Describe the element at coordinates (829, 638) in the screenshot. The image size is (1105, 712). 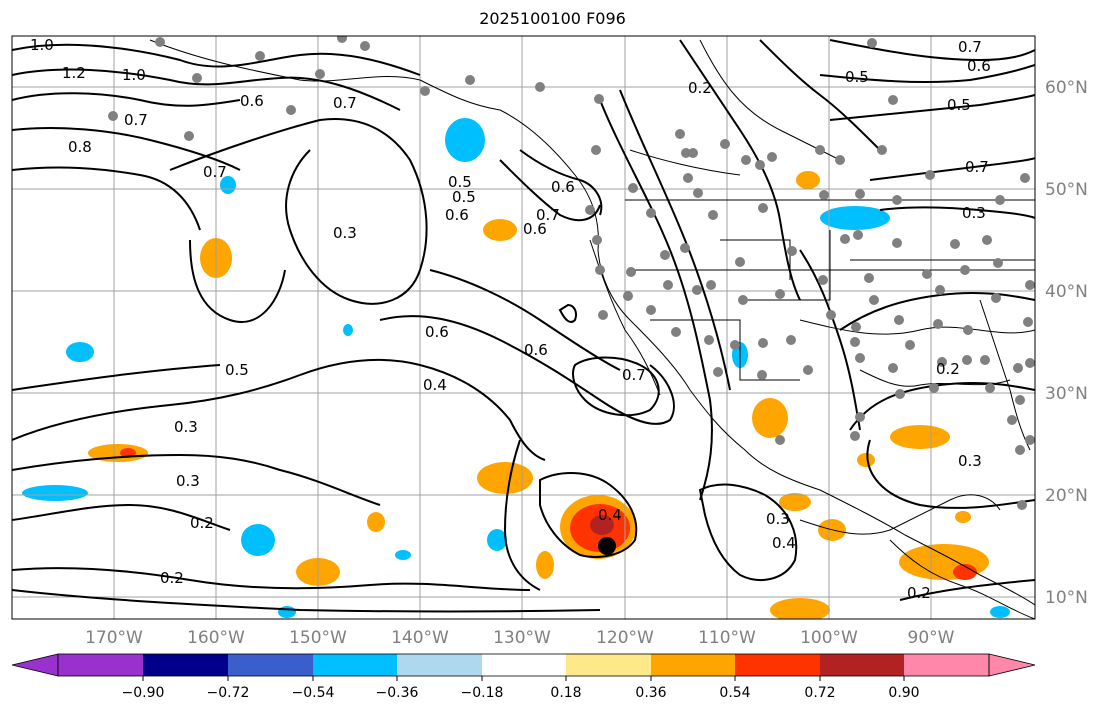
I see `lon-label: 100°W` at that location.